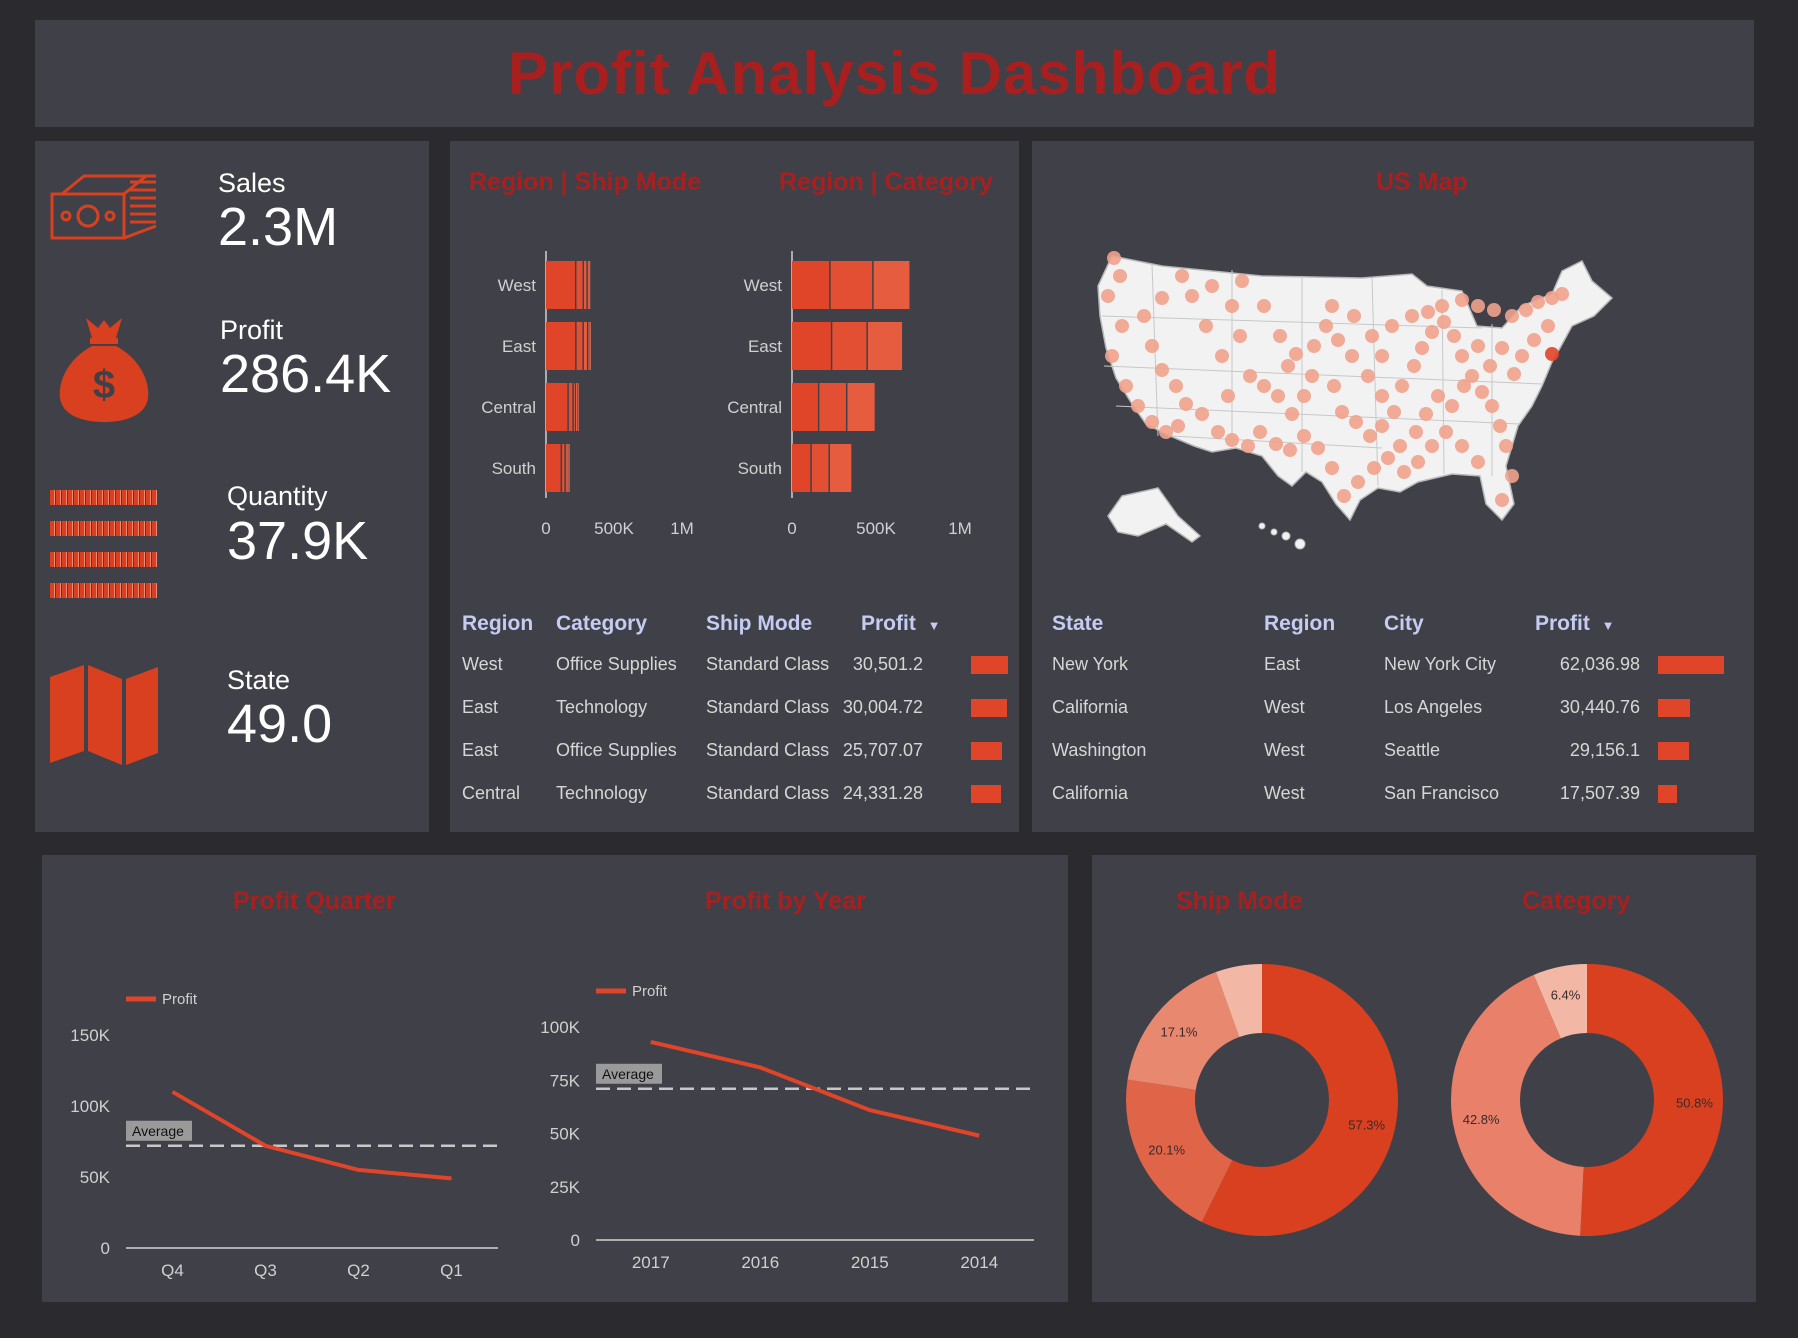 This screenshot has width=1798, height=1338. What do you see at coordinates (759, 623) in the screenshot?
I see `col-ship-mode: Ship Mode` at bounding box center [759, 623].